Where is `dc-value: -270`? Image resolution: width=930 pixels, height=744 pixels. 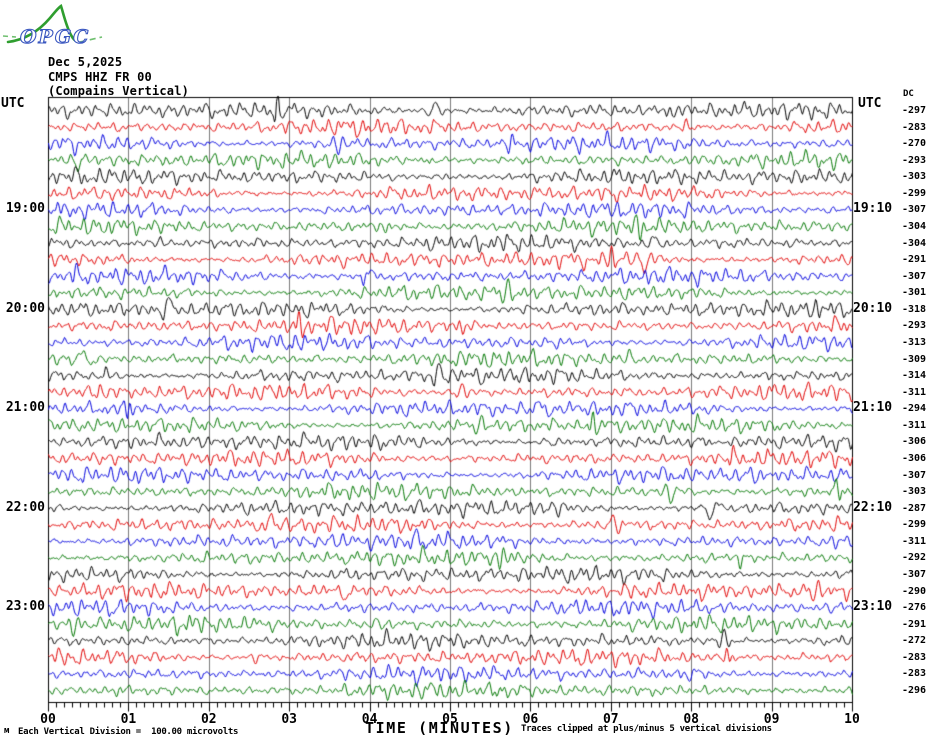 dc-value: -270 is located at coordinates (914, 144).